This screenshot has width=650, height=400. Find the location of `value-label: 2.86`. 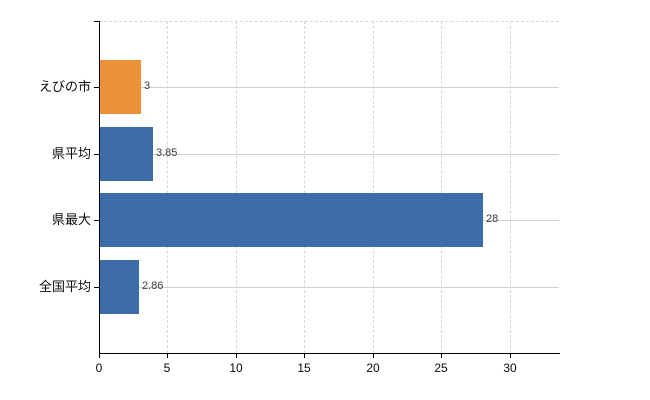

value-label: 2.86 is located at coordinates (153, 286).